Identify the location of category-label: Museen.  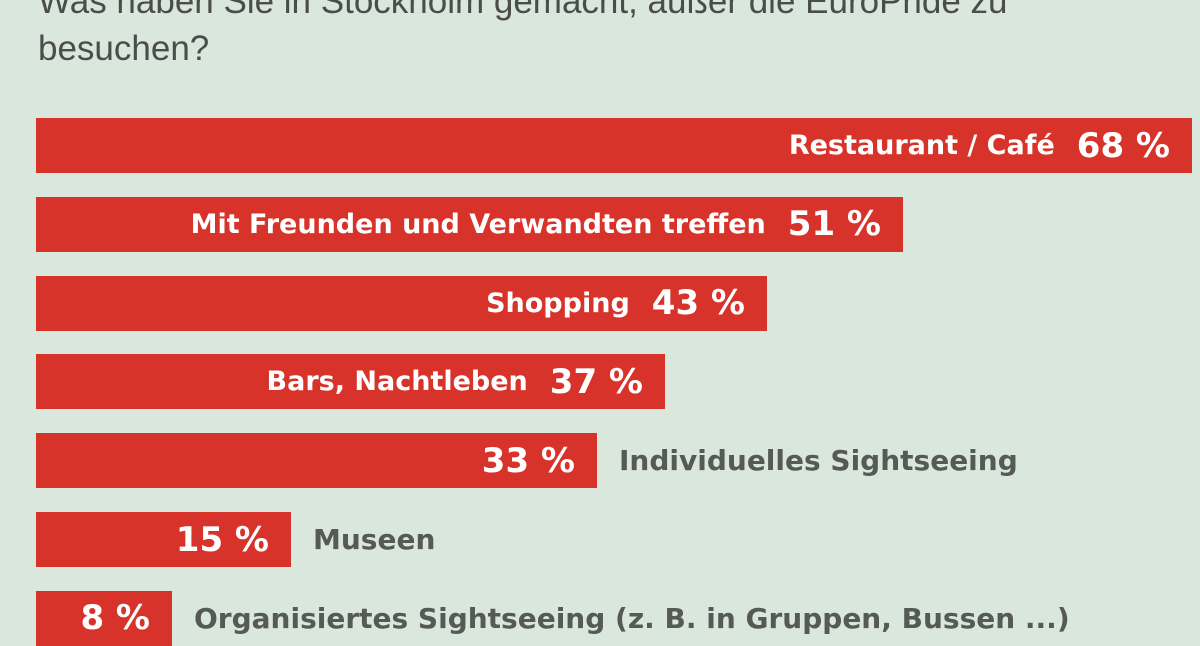
(374, 539).